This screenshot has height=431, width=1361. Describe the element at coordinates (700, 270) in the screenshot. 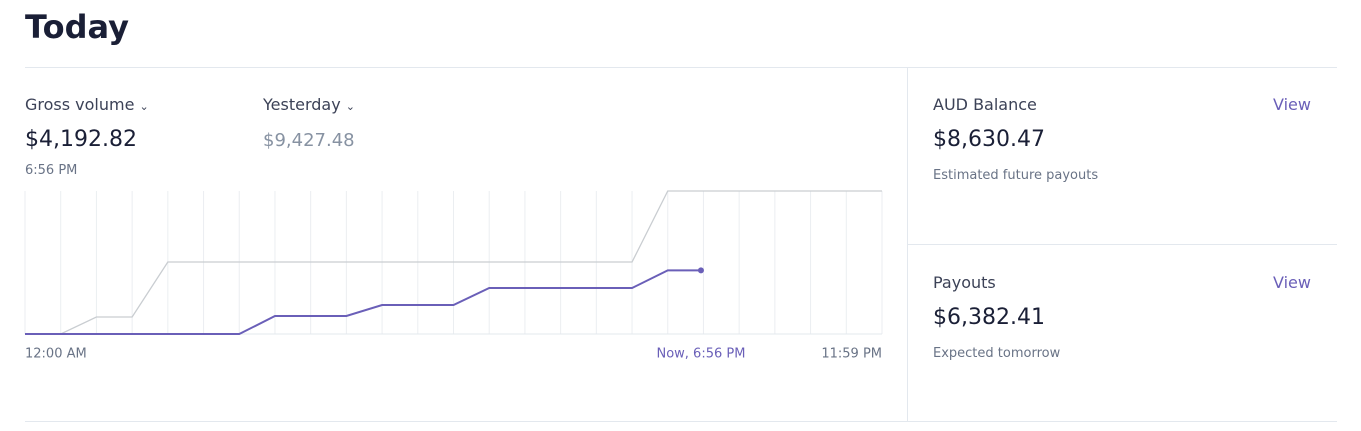

I see `end-dot` at that location.